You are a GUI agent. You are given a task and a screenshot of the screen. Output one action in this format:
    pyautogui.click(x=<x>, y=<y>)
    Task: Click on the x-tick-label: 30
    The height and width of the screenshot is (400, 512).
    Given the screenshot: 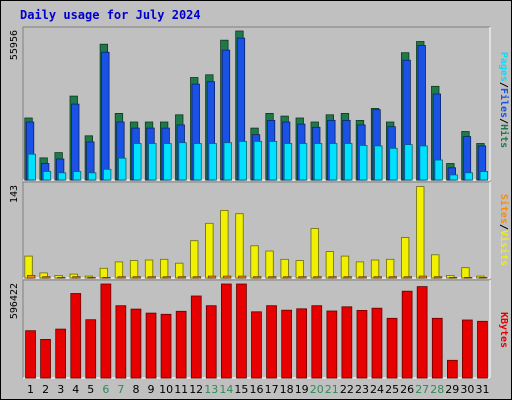 What is the action you would take?
    pyautogui.click(x=467, y=389)
    